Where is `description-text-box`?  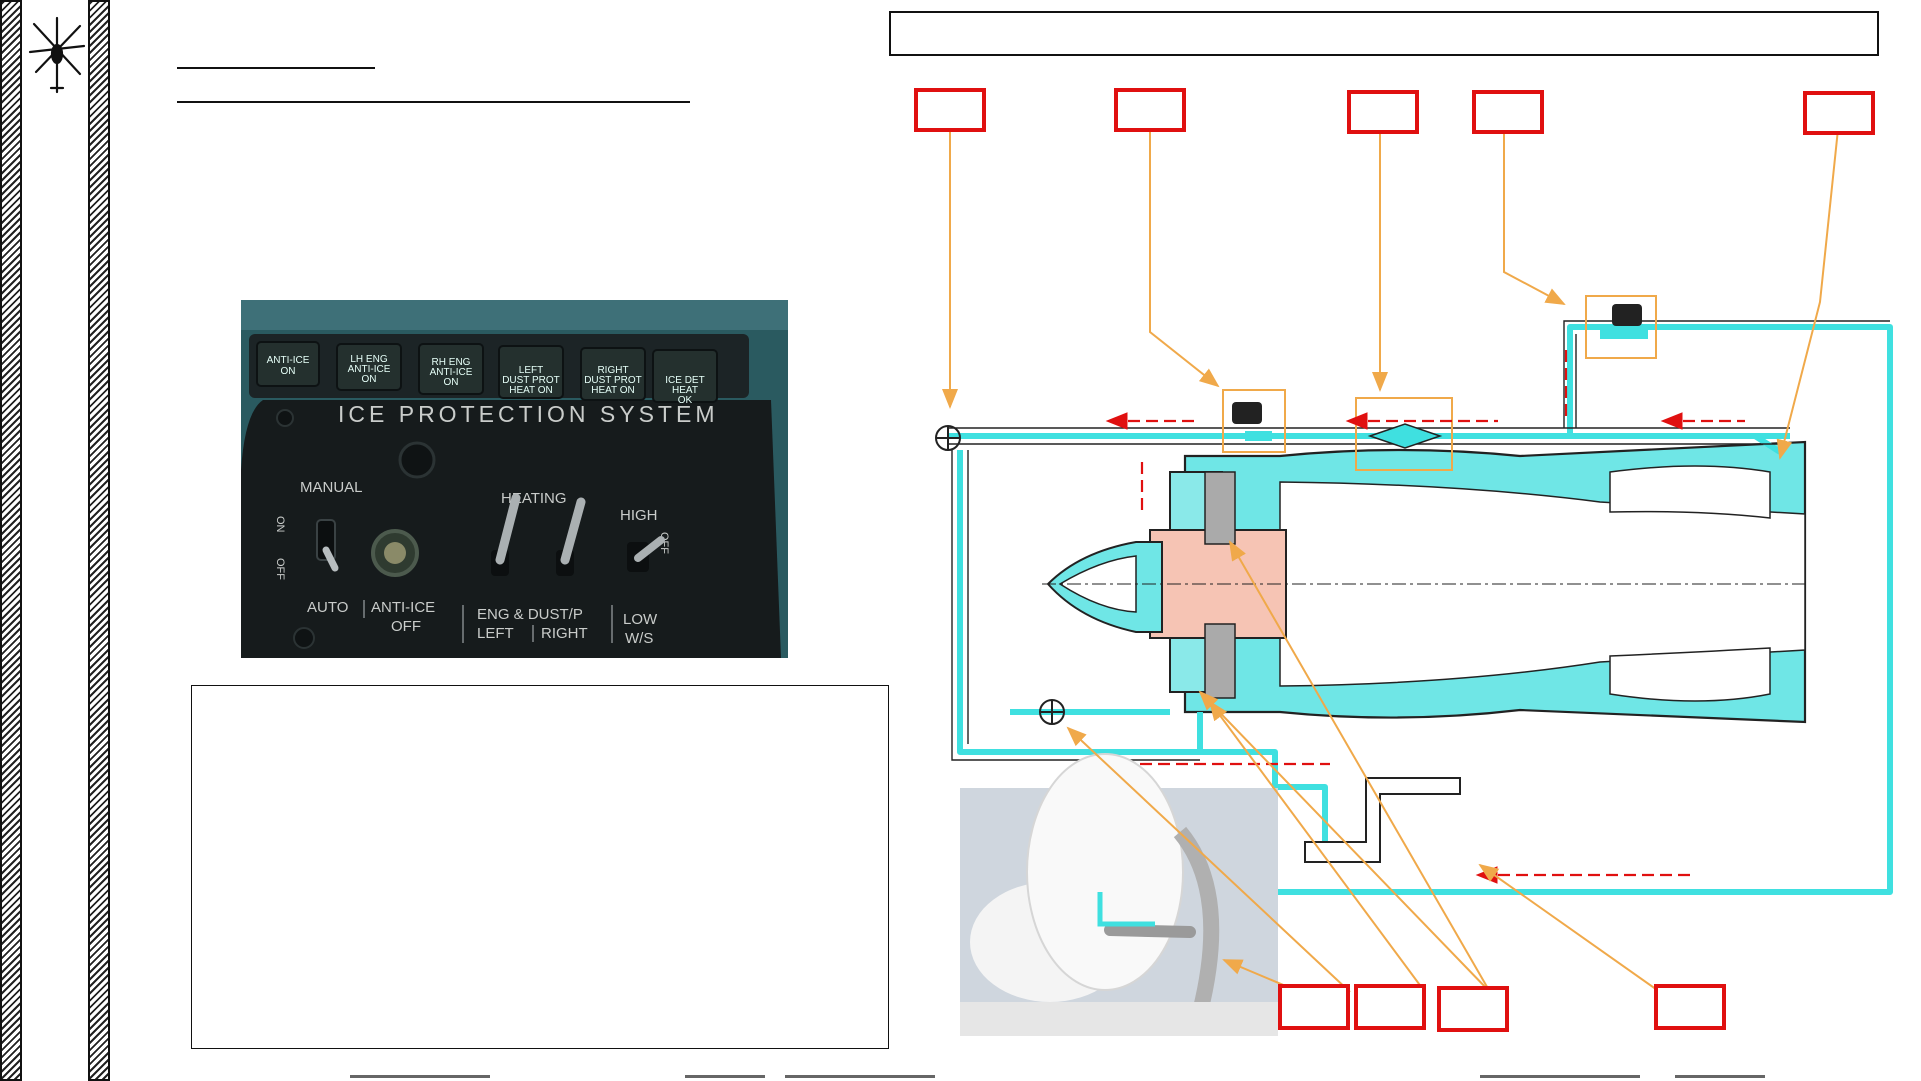
description-text-box is located at coordinates (540, 867).